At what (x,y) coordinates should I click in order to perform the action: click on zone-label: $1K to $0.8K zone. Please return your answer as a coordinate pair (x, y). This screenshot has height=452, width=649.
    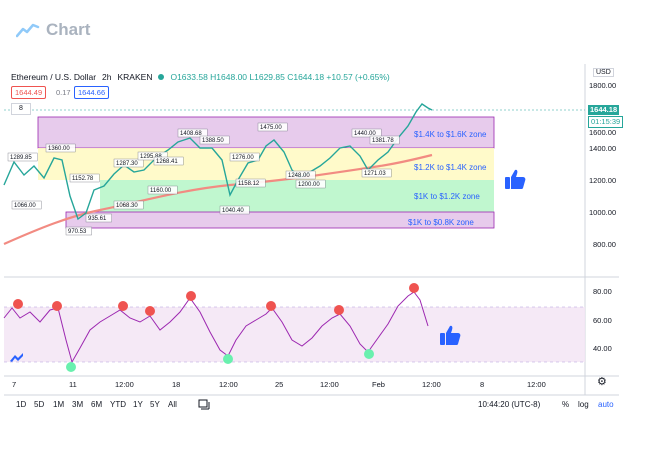
    Looking at the image, I should click on (441, 222).